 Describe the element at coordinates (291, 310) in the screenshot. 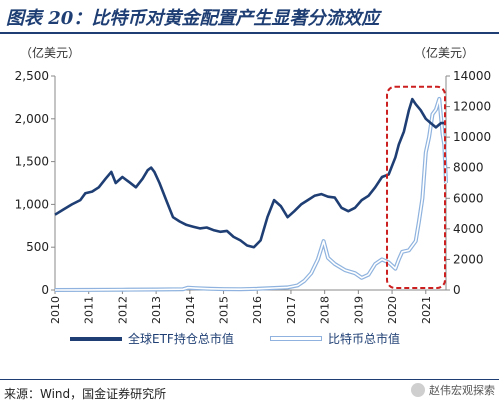

I see `x-tick-label: 2017` at that location.